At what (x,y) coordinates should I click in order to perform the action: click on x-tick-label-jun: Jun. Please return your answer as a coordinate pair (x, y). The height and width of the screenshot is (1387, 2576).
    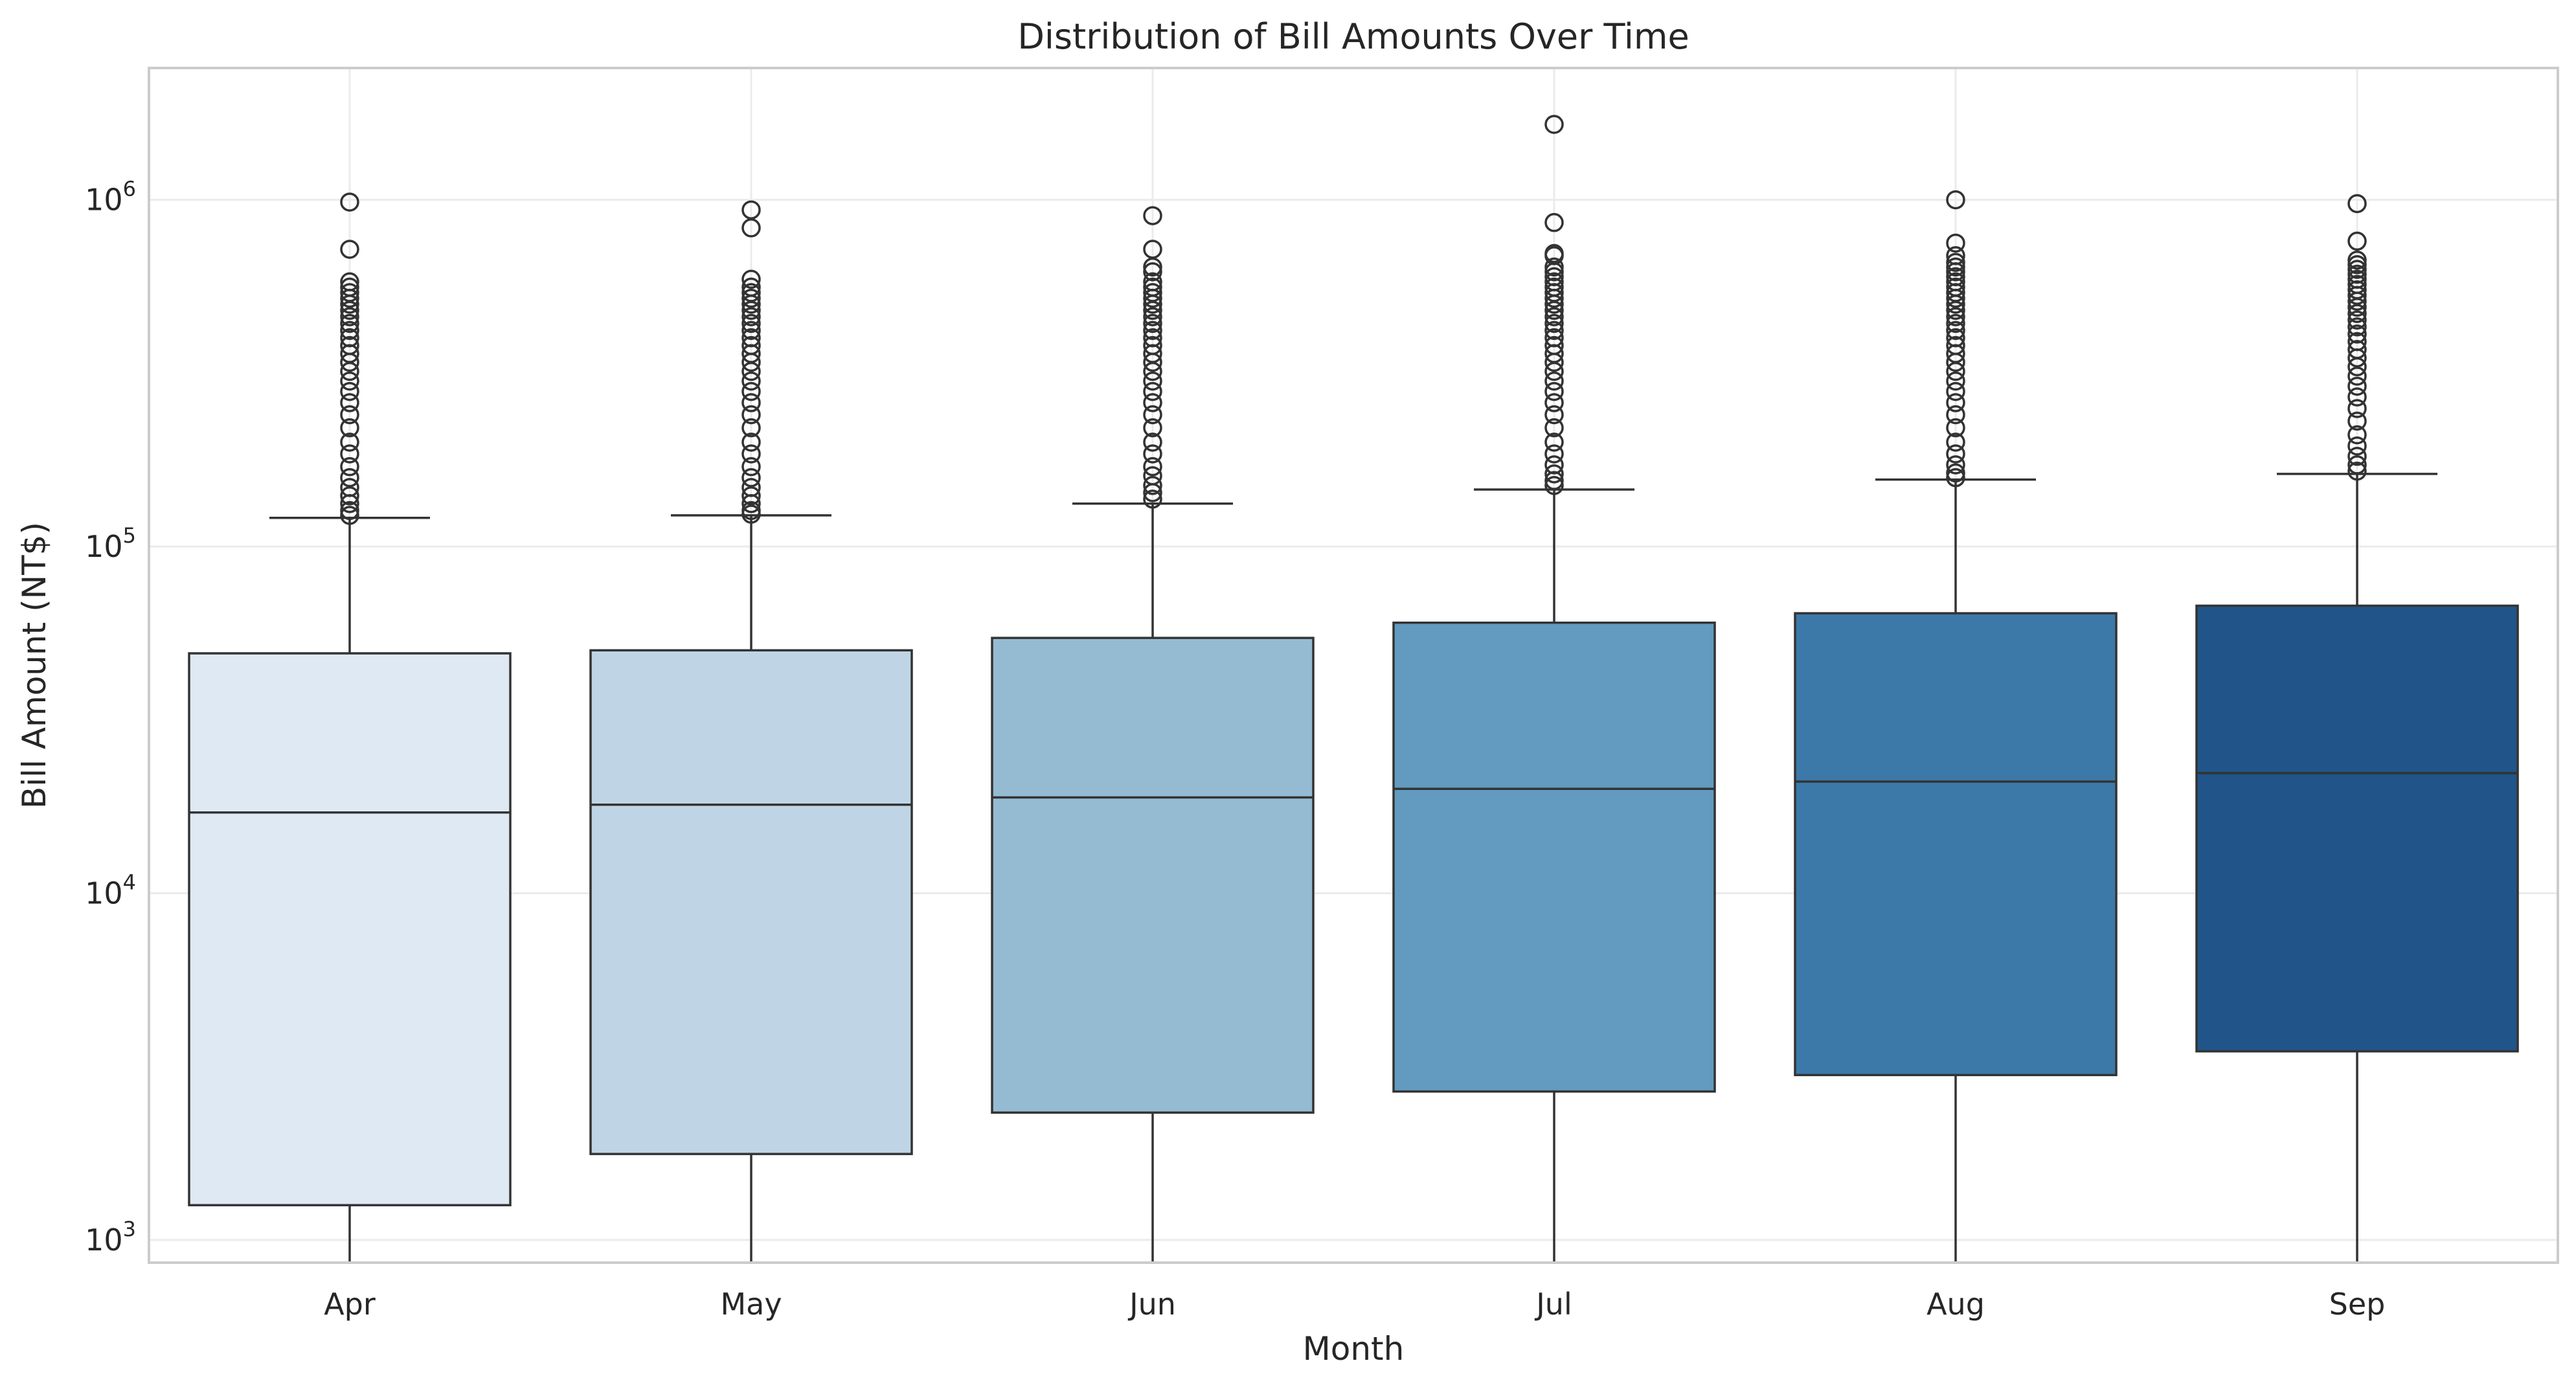
    Looking at the image, I should click on (1151, 1304).